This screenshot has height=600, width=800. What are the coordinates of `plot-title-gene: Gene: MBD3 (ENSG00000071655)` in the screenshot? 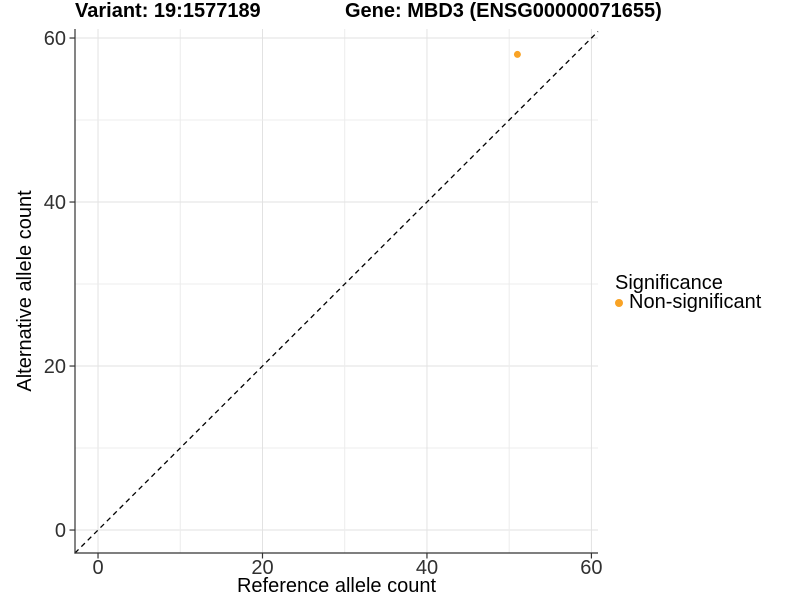 It's located at (503, 11).